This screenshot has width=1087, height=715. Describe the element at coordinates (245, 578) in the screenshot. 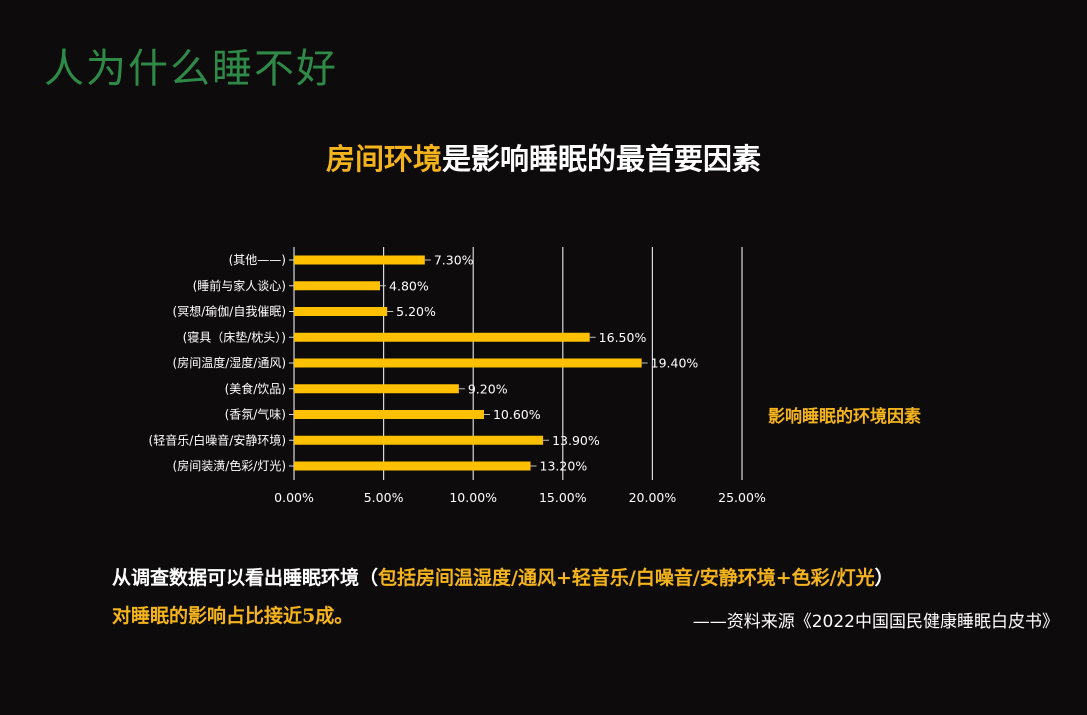

I see `conclusion-prefix: 从调查数据可以看出睡眠环境（` at that location.